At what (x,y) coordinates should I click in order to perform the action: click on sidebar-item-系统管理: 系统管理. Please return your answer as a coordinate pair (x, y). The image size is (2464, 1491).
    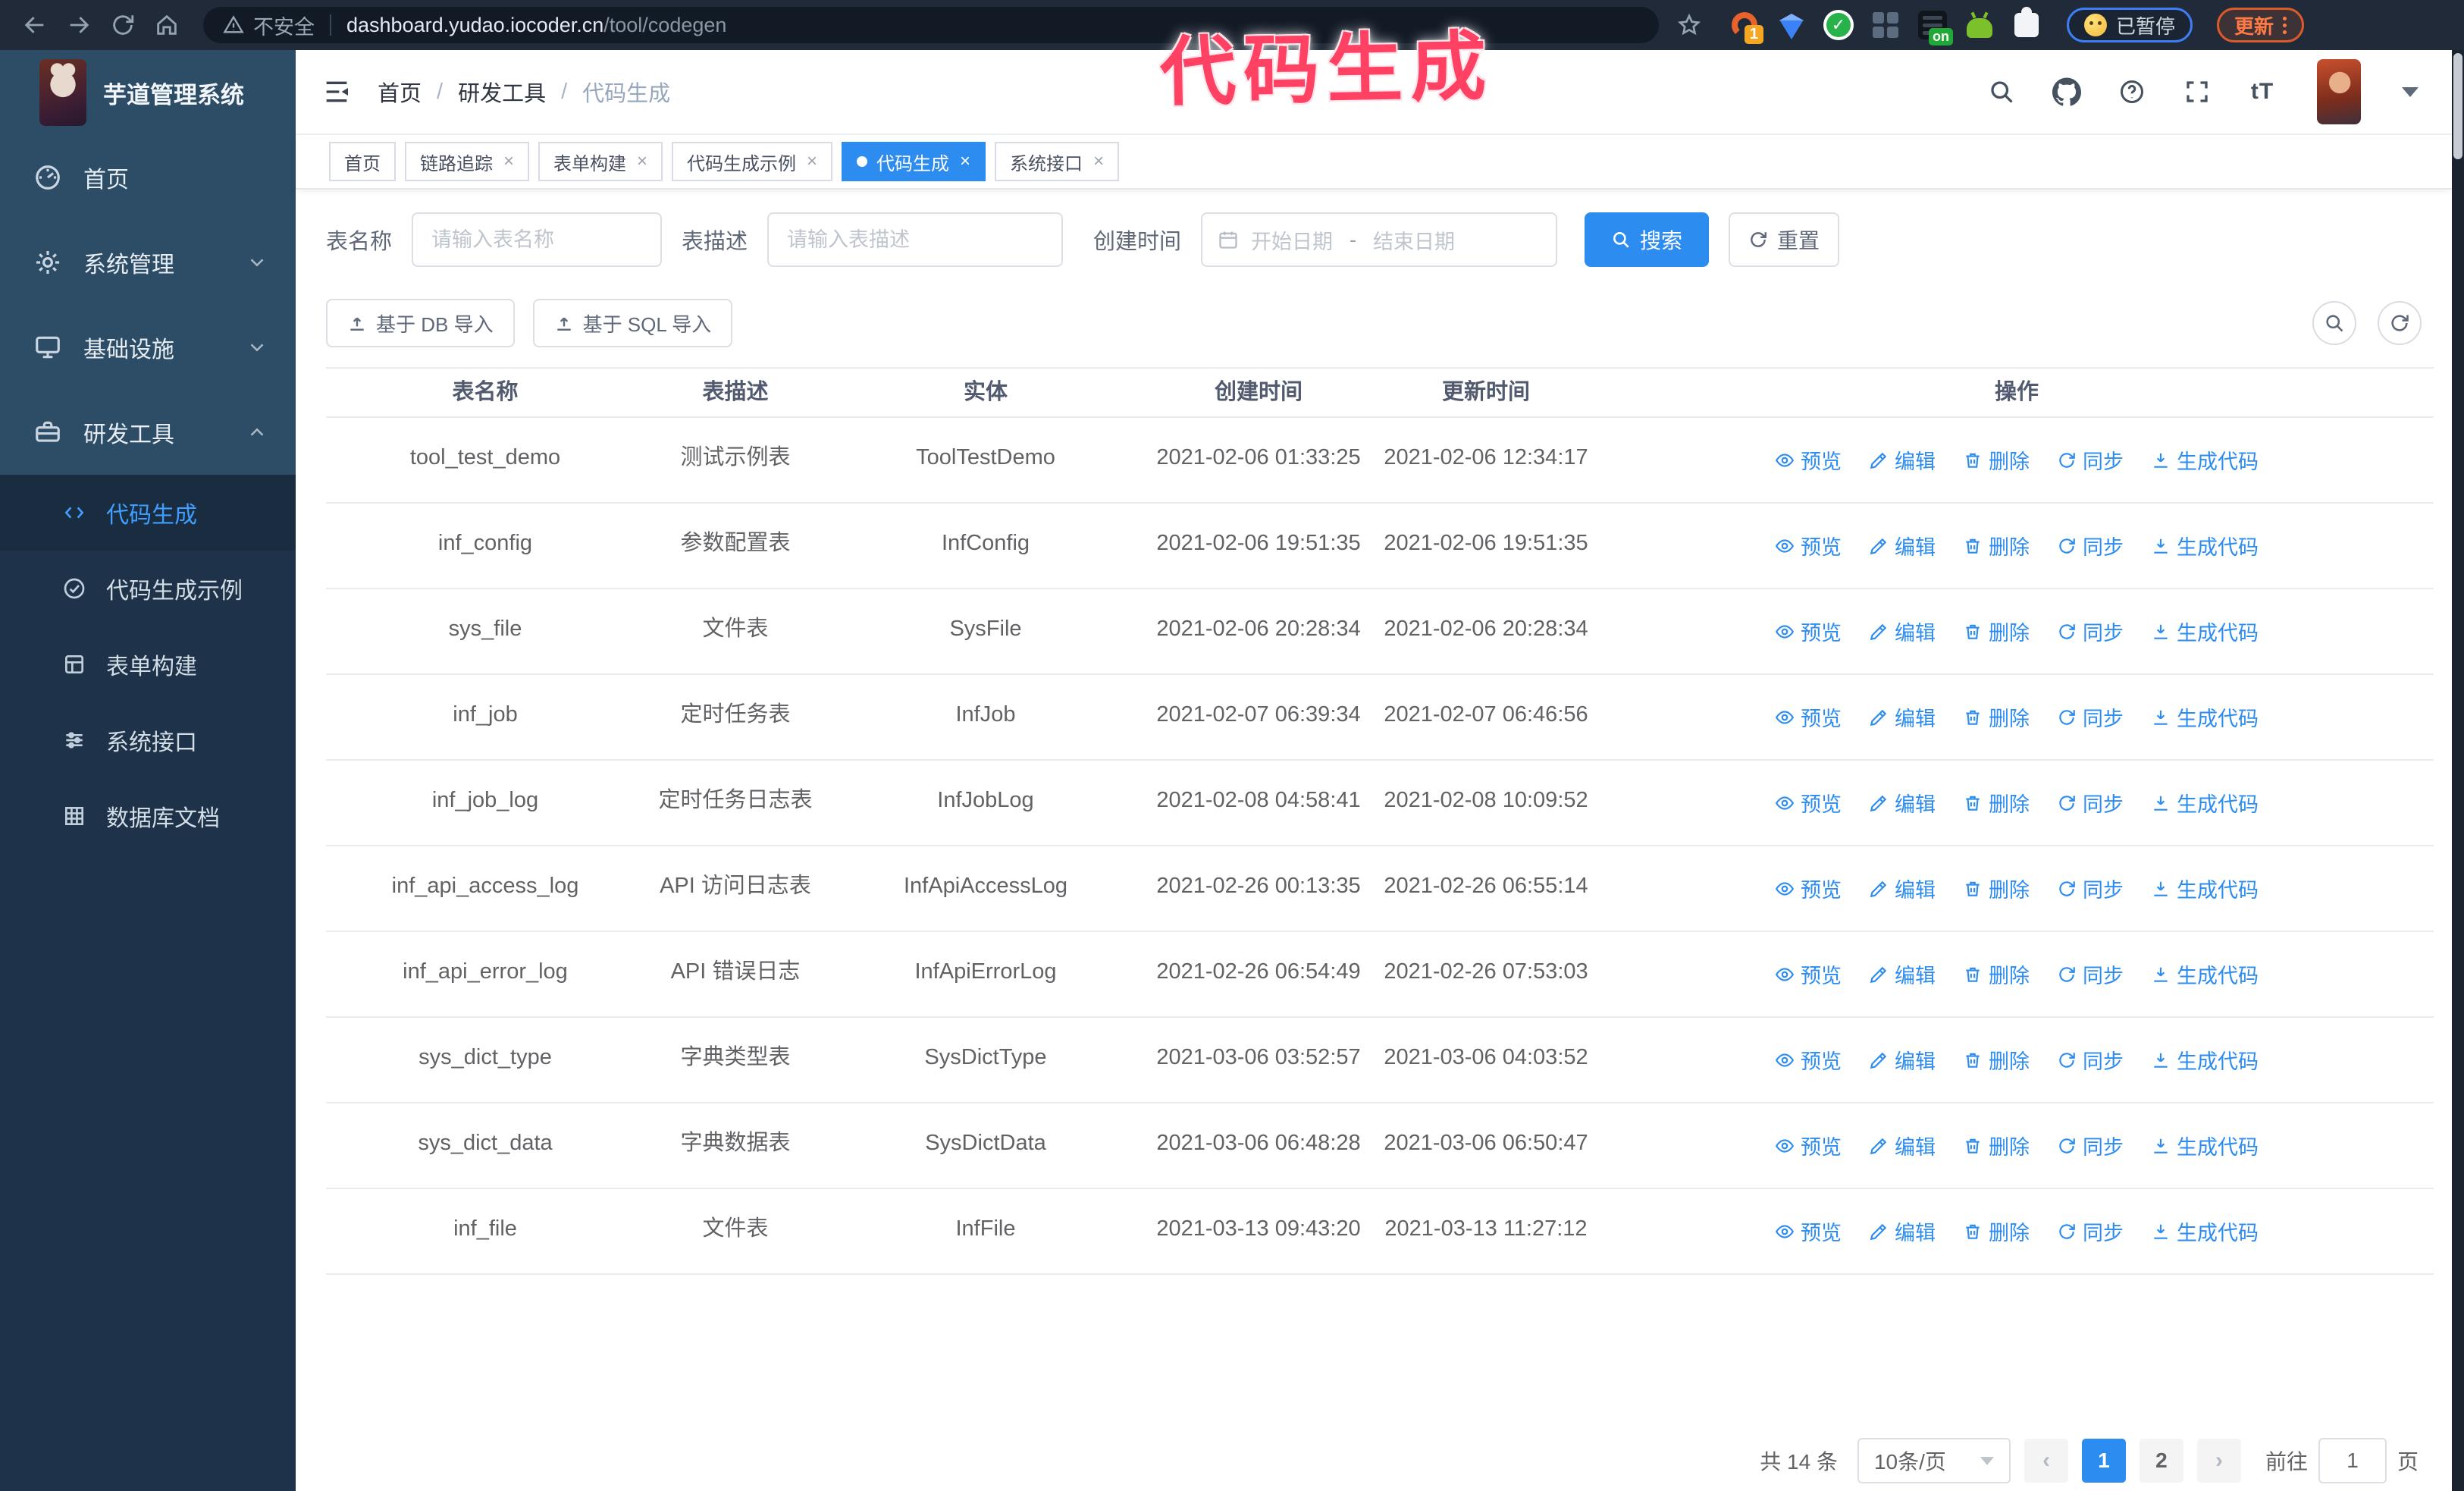
    Looking at the image, I should click on (148, 262).